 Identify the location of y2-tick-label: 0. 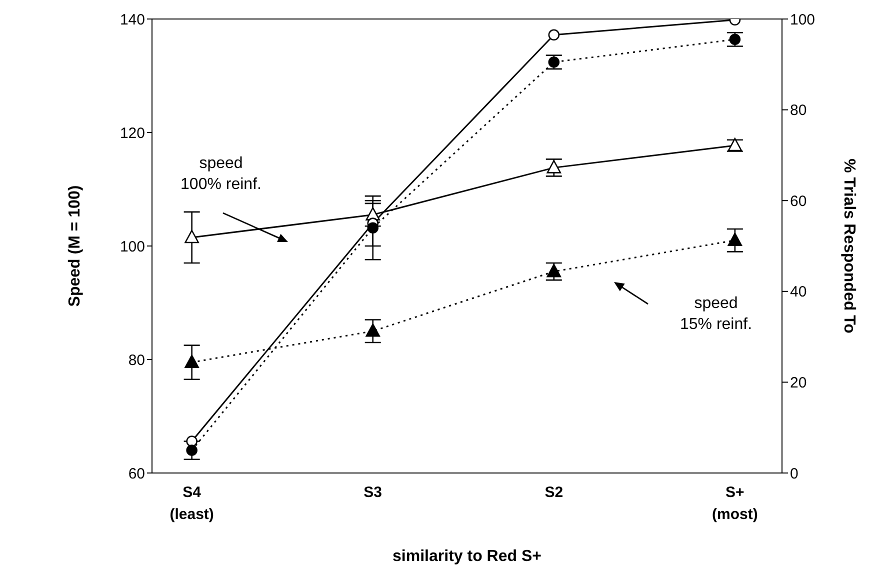
(794, 473).